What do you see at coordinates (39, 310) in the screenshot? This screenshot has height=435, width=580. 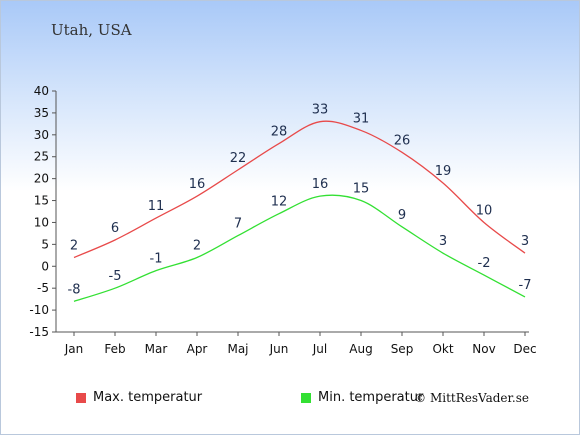 I see `y-tick-label: -10` at bounding box center [39, 310].